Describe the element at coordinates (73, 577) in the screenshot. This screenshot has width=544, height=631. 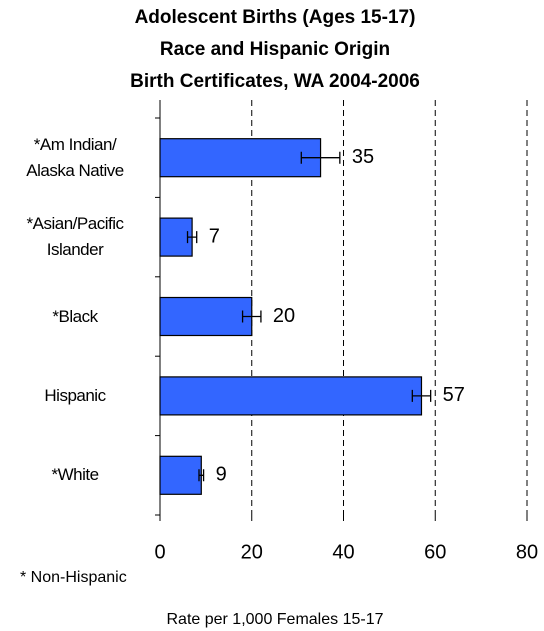
I see `footnote: * Non-Hispanic` at that location.